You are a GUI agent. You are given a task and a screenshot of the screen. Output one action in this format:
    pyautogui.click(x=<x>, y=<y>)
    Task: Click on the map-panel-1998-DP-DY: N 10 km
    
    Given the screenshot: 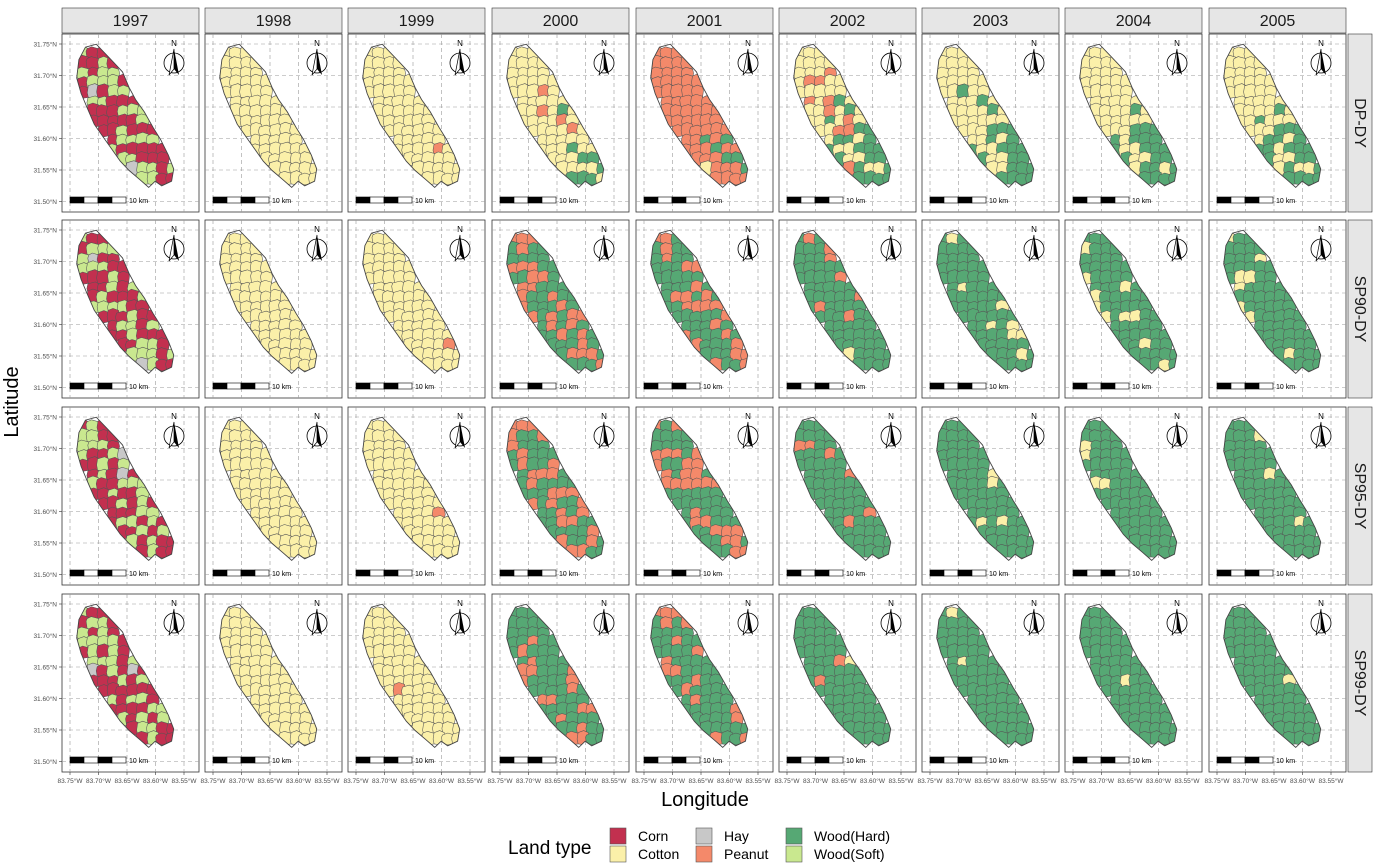 What is the action you would take?
    pyautogui.click(x=273, y=123)
    